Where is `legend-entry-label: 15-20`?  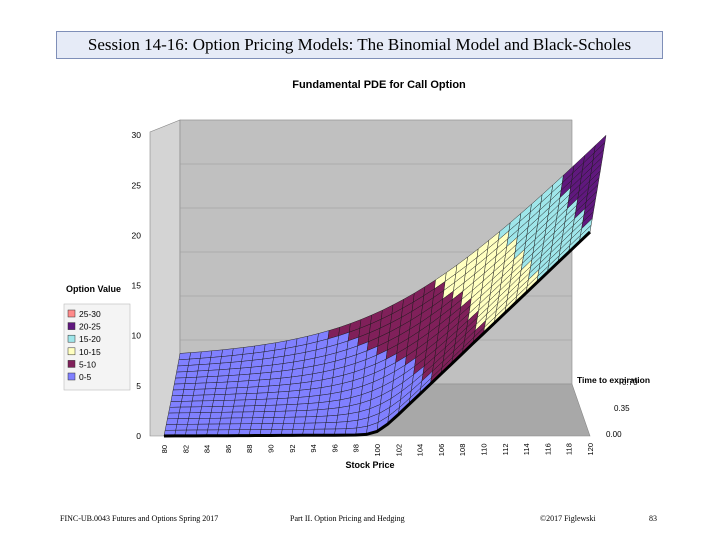
legend-entry-label: 15-20 is located at coordinates (90, 339).